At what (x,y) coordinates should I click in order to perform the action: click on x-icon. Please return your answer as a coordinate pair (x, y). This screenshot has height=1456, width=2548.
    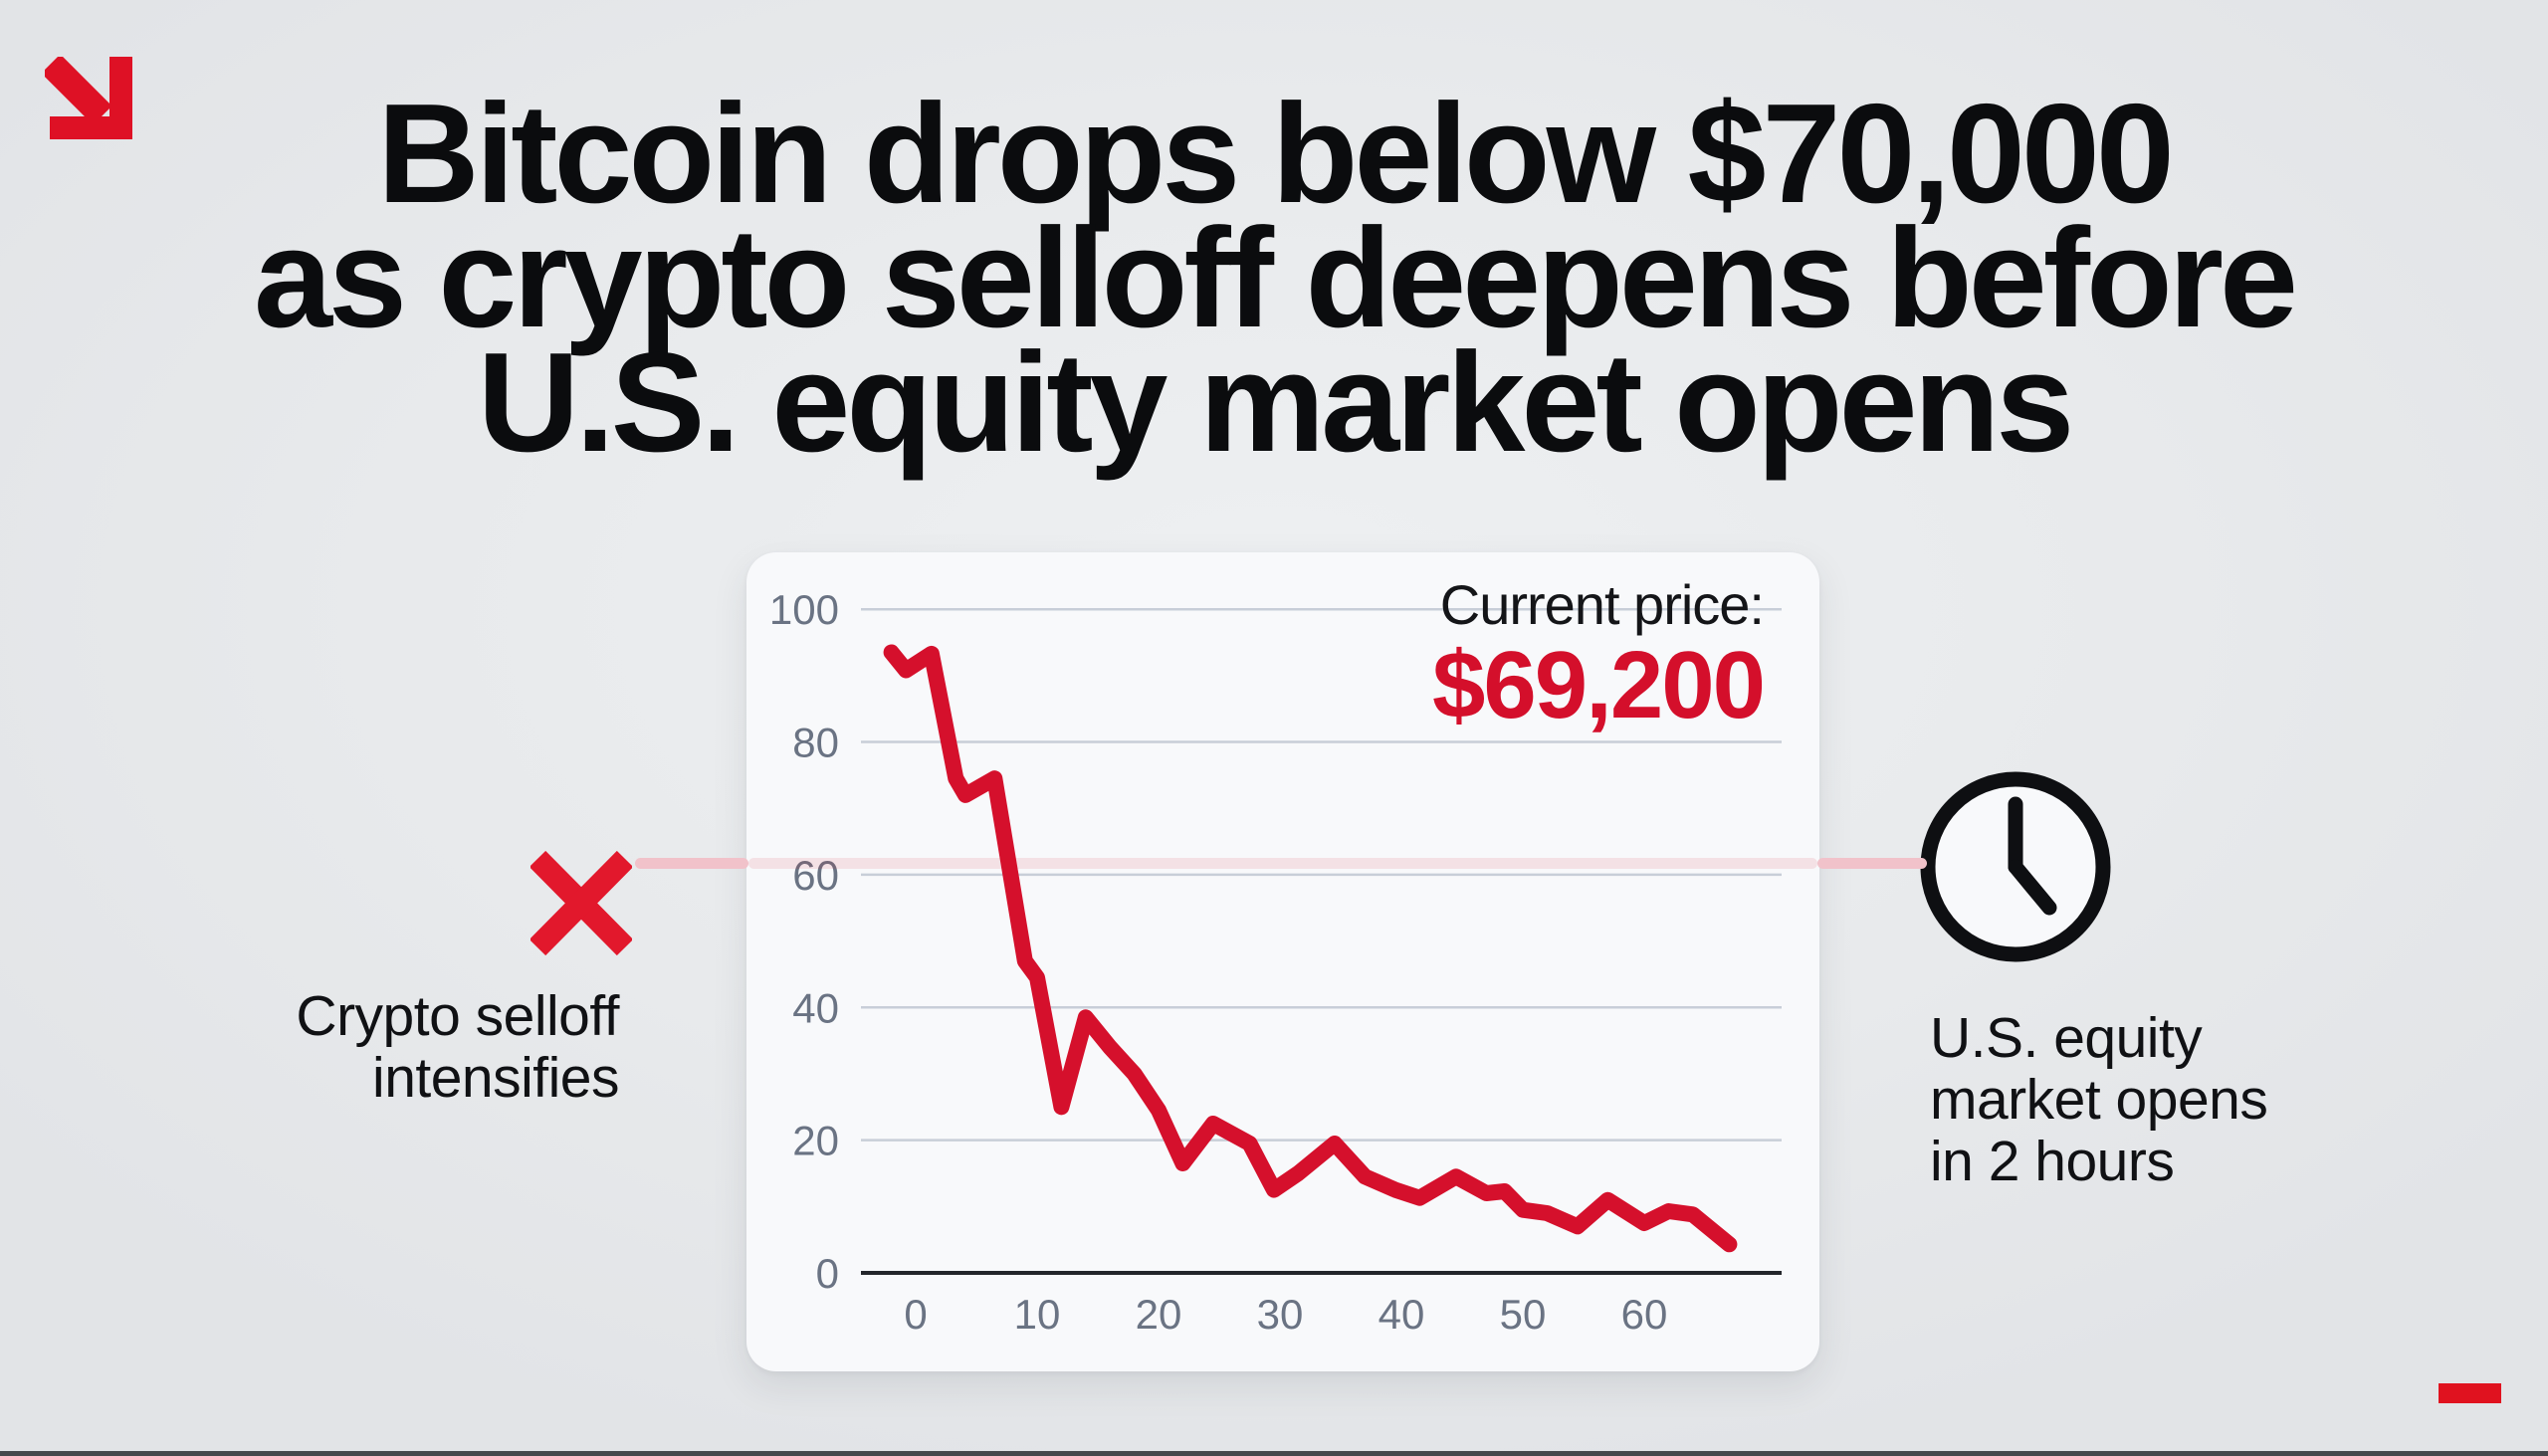
    Looking at the image, I should click on (581, 903).